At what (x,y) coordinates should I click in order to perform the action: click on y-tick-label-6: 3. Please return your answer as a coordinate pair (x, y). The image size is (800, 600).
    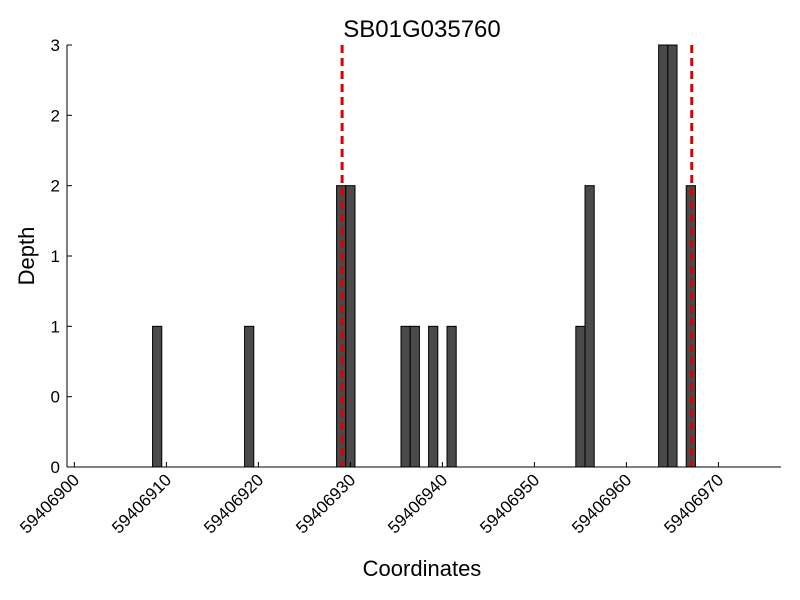
    Looking at the image, I should click on (55, 45).